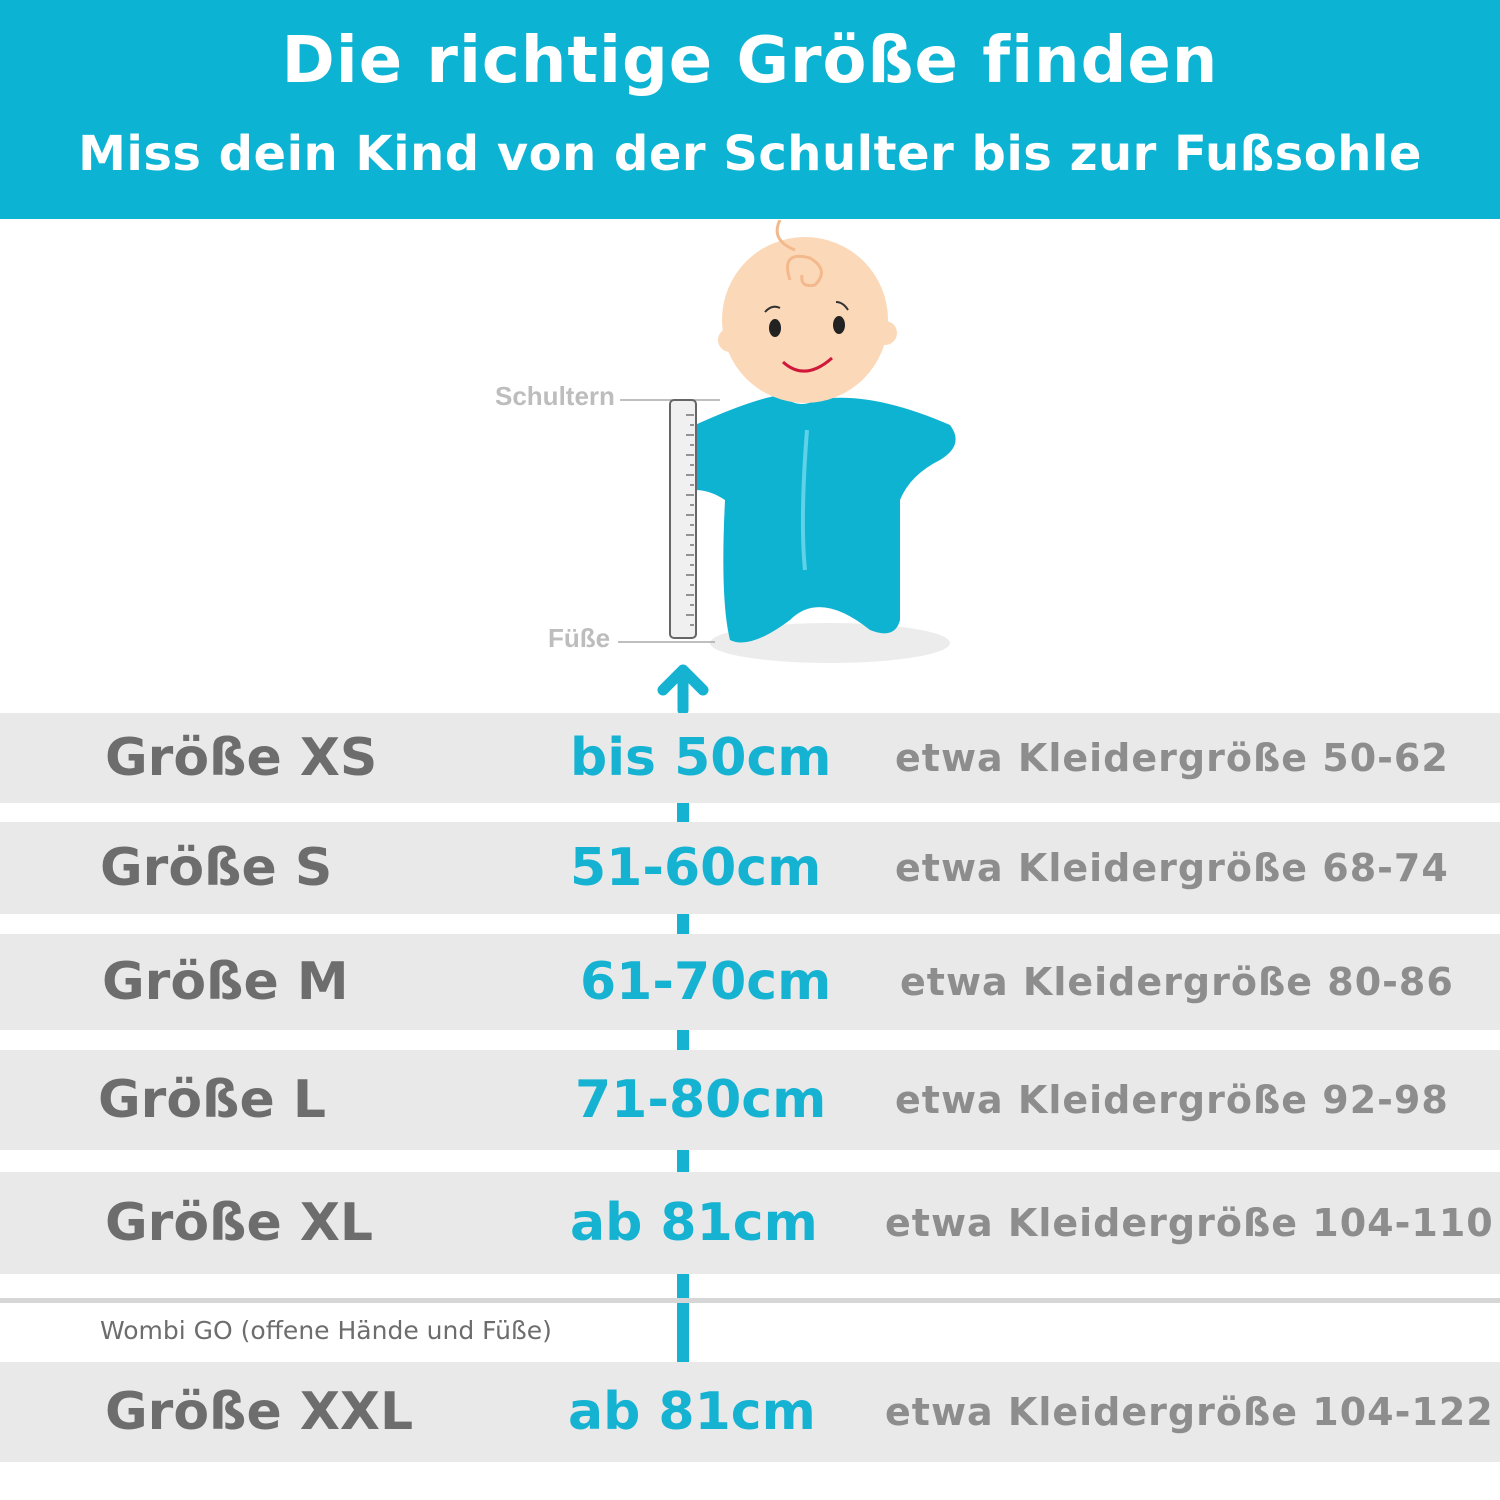  What do you see at coordinates (842, 306) in the screenshot?
I see `eyebrow-right` at bounding box center [842, 306].